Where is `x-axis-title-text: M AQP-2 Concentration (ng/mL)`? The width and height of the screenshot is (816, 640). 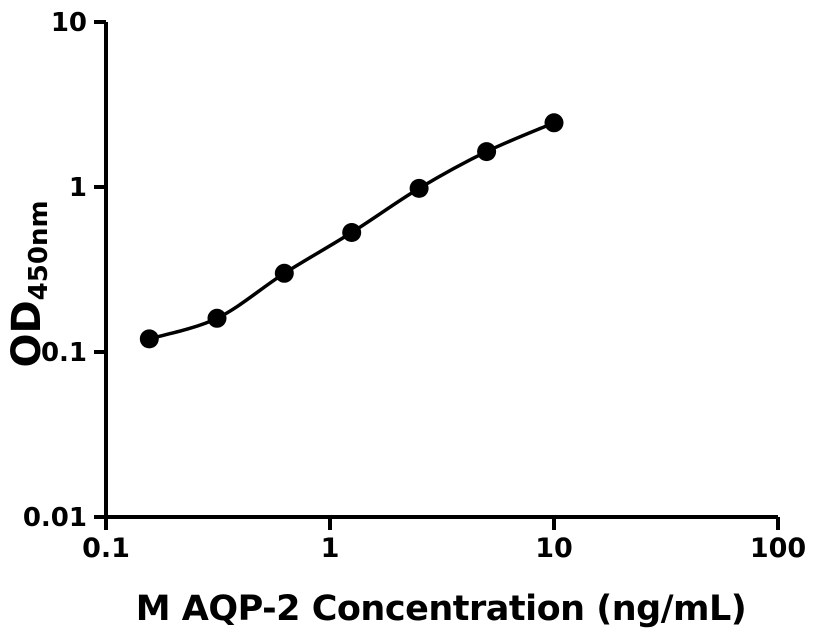
x-axis-title-text: M AQP-2 Concentration (ng/mL) is located at coordinates (441, 609).